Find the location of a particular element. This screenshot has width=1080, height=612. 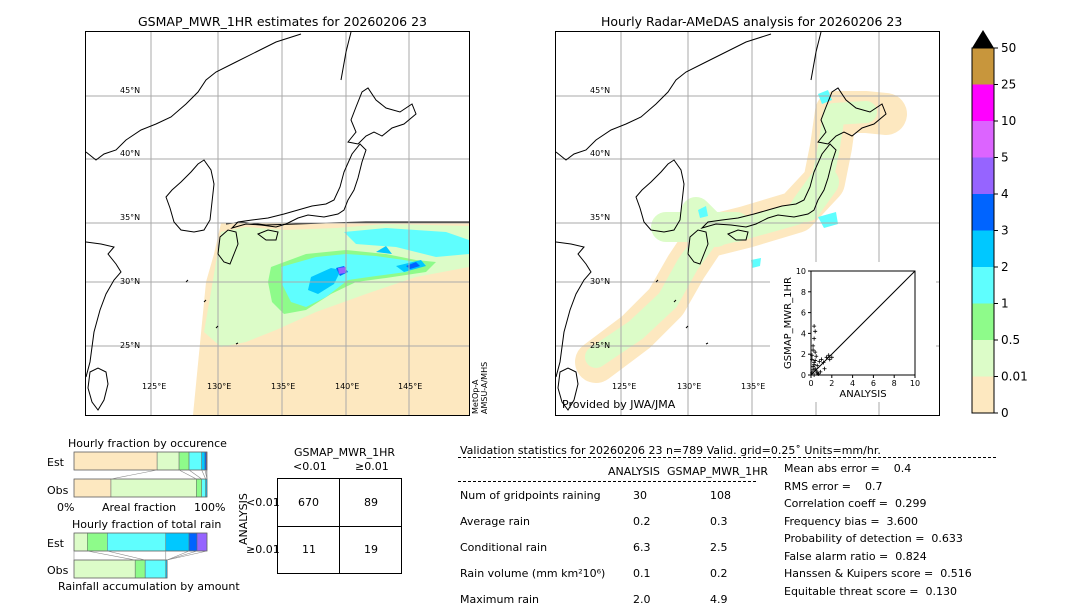

x-min-label: 0% is located at coordinates (66, 507).